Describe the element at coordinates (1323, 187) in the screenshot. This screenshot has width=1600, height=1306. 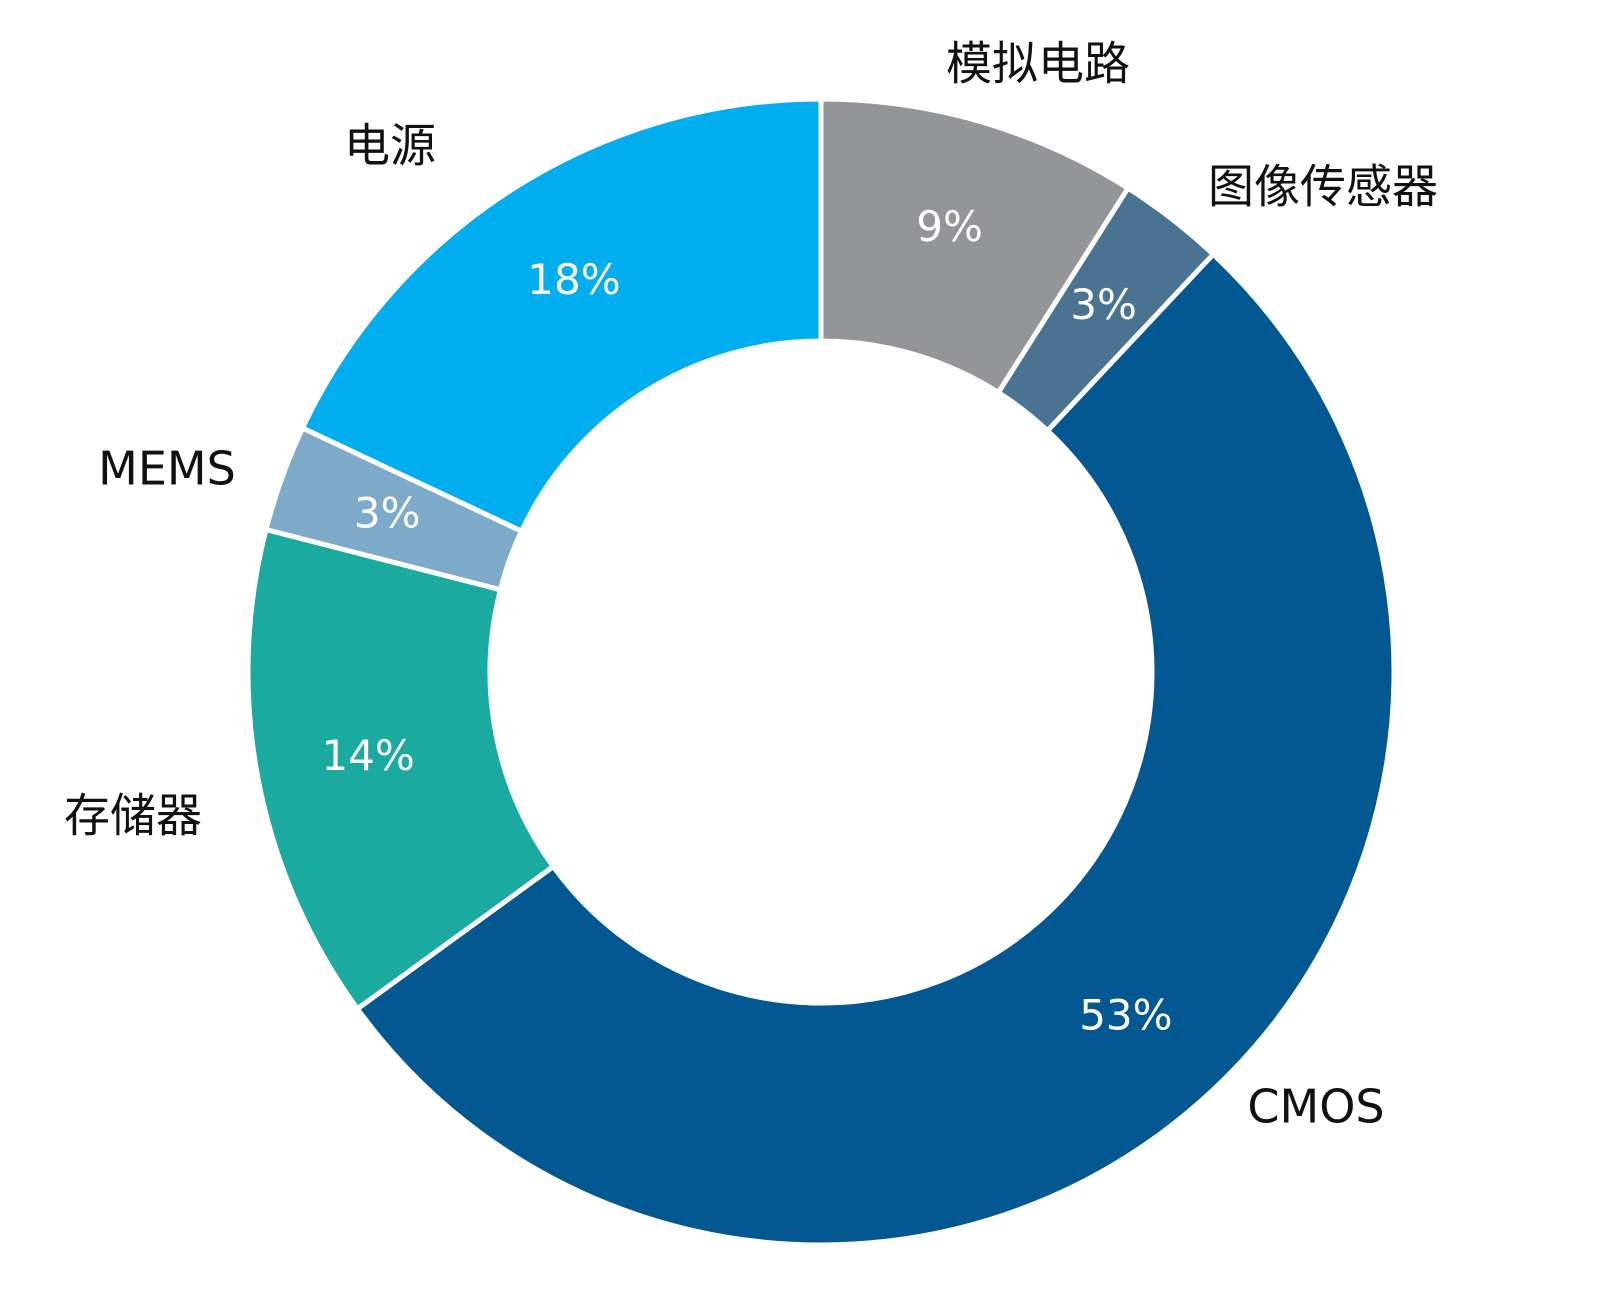
I see `category-label: 图像传感器` at that location.